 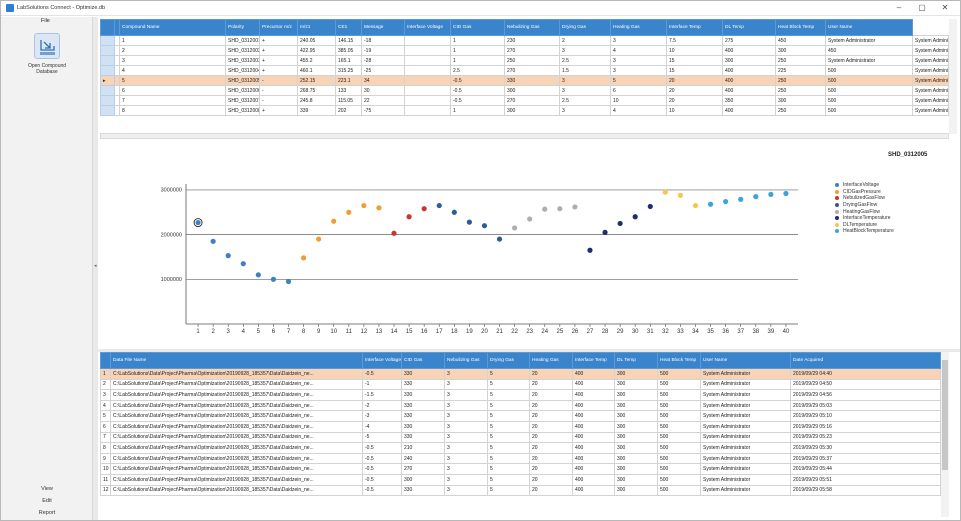 What do you see at coordinates (242, 40) in the screenshot?
I see `table-cell: SHD_0312001` at bounding box center [242, 40].